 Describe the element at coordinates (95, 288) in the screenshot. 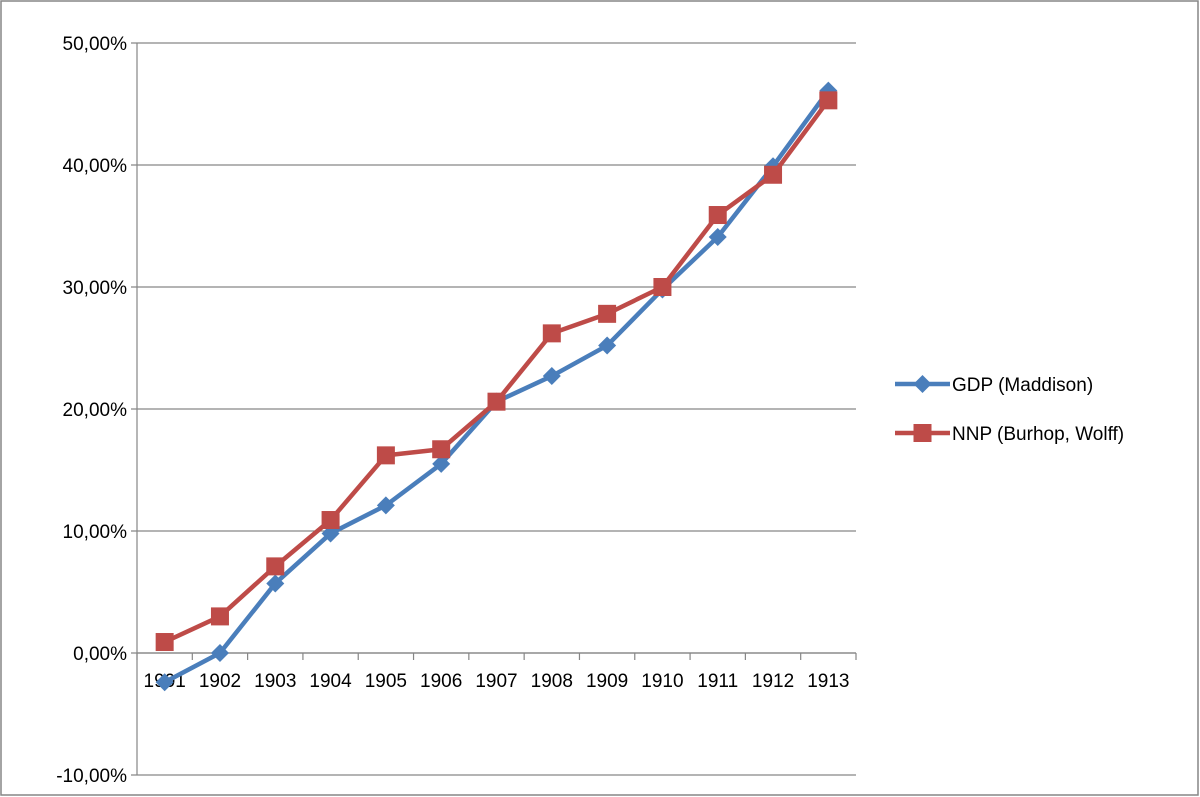

I see `y-tick-label: 30,00%` at that location.